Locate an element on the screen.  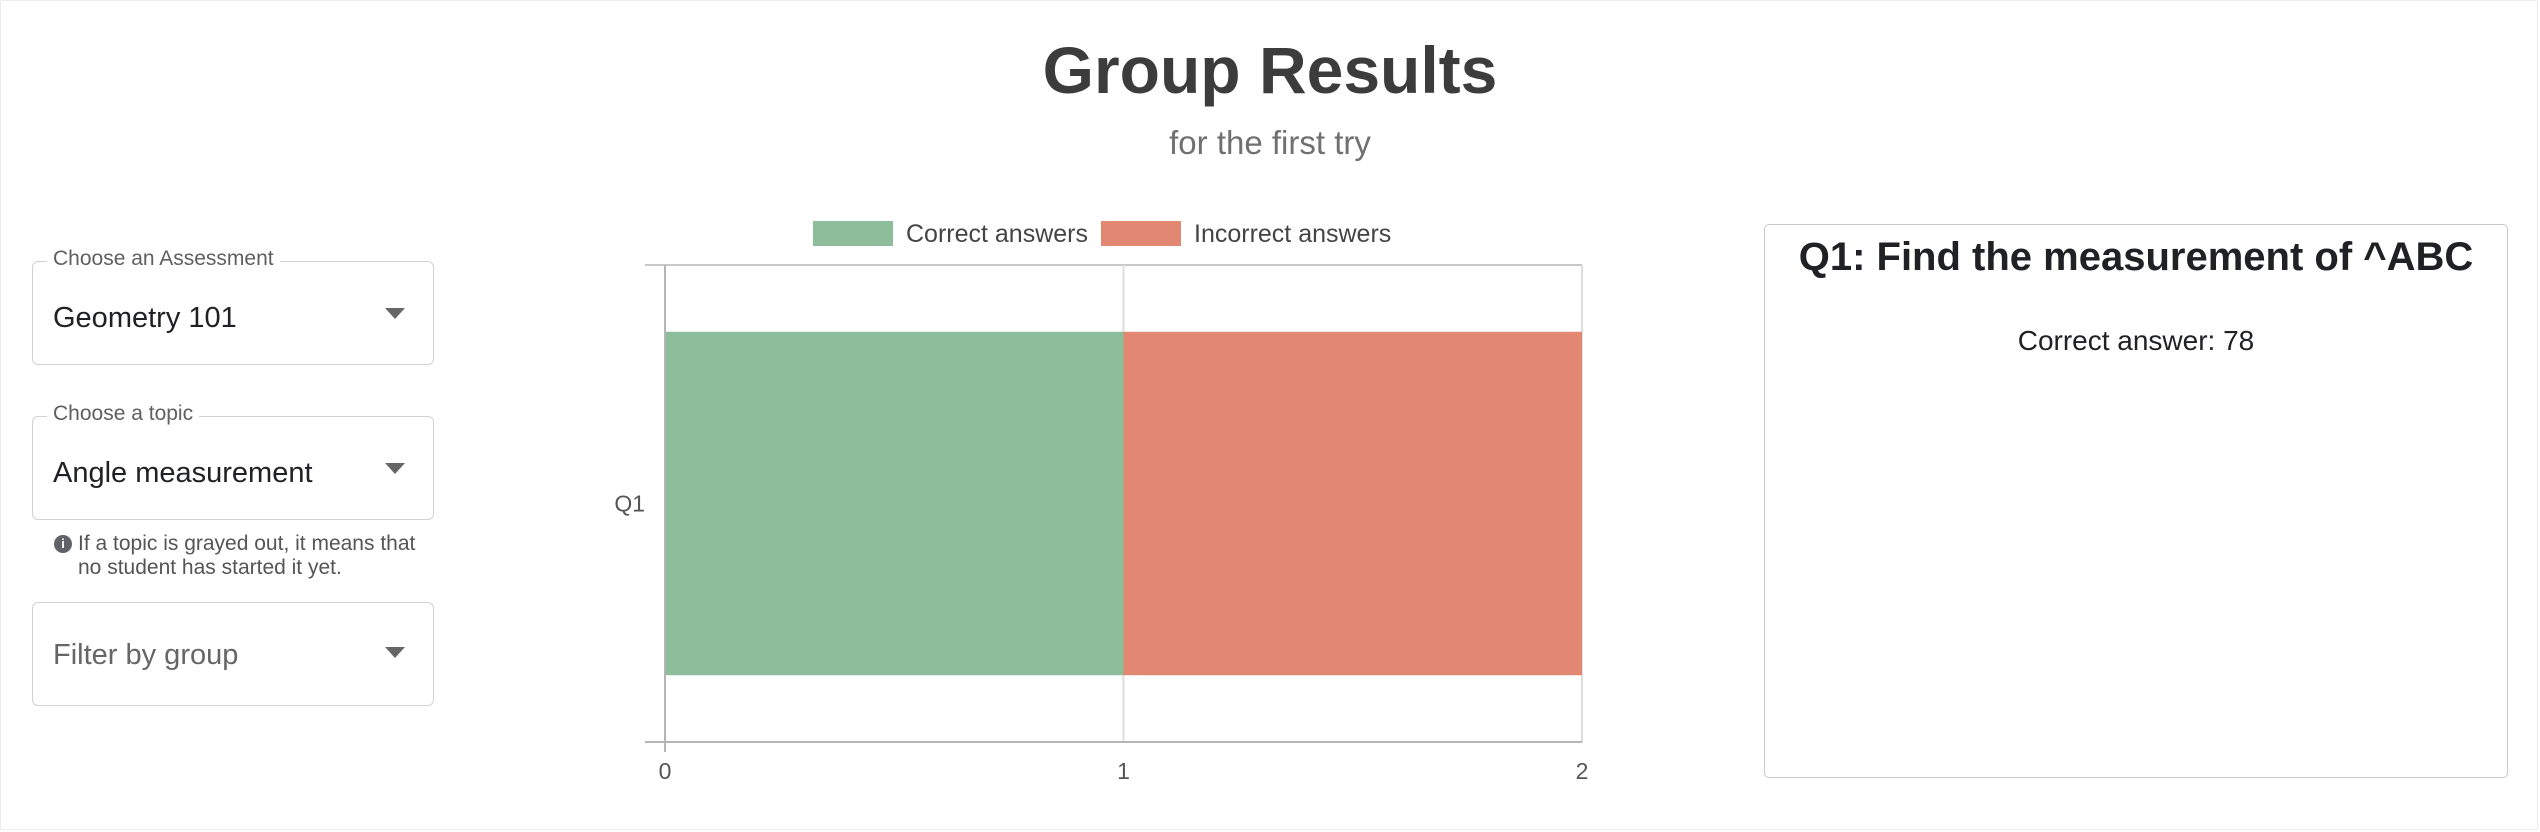
legend-swatch-correct is located at coordinates (853, 233).